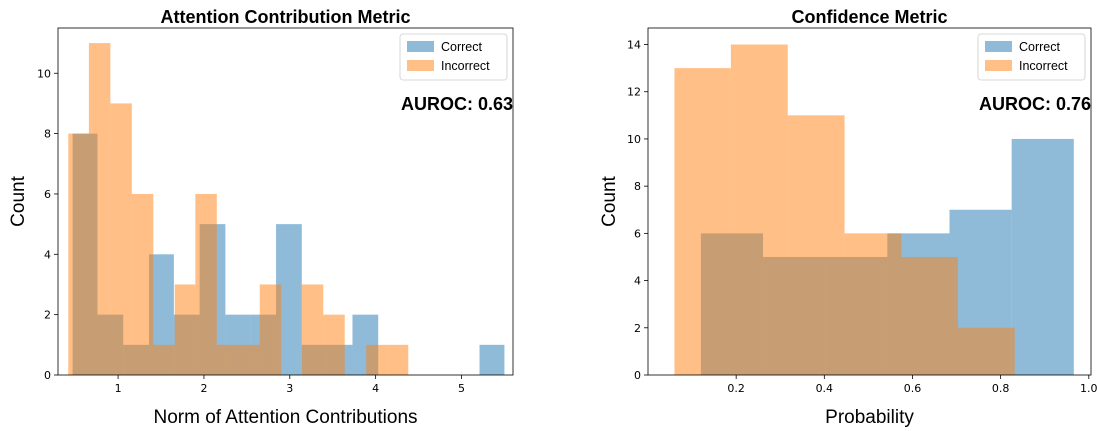  Describe the element at coordinates (913, 388) in the screenshot. I see `x-tick-label: 0.6` at that location.